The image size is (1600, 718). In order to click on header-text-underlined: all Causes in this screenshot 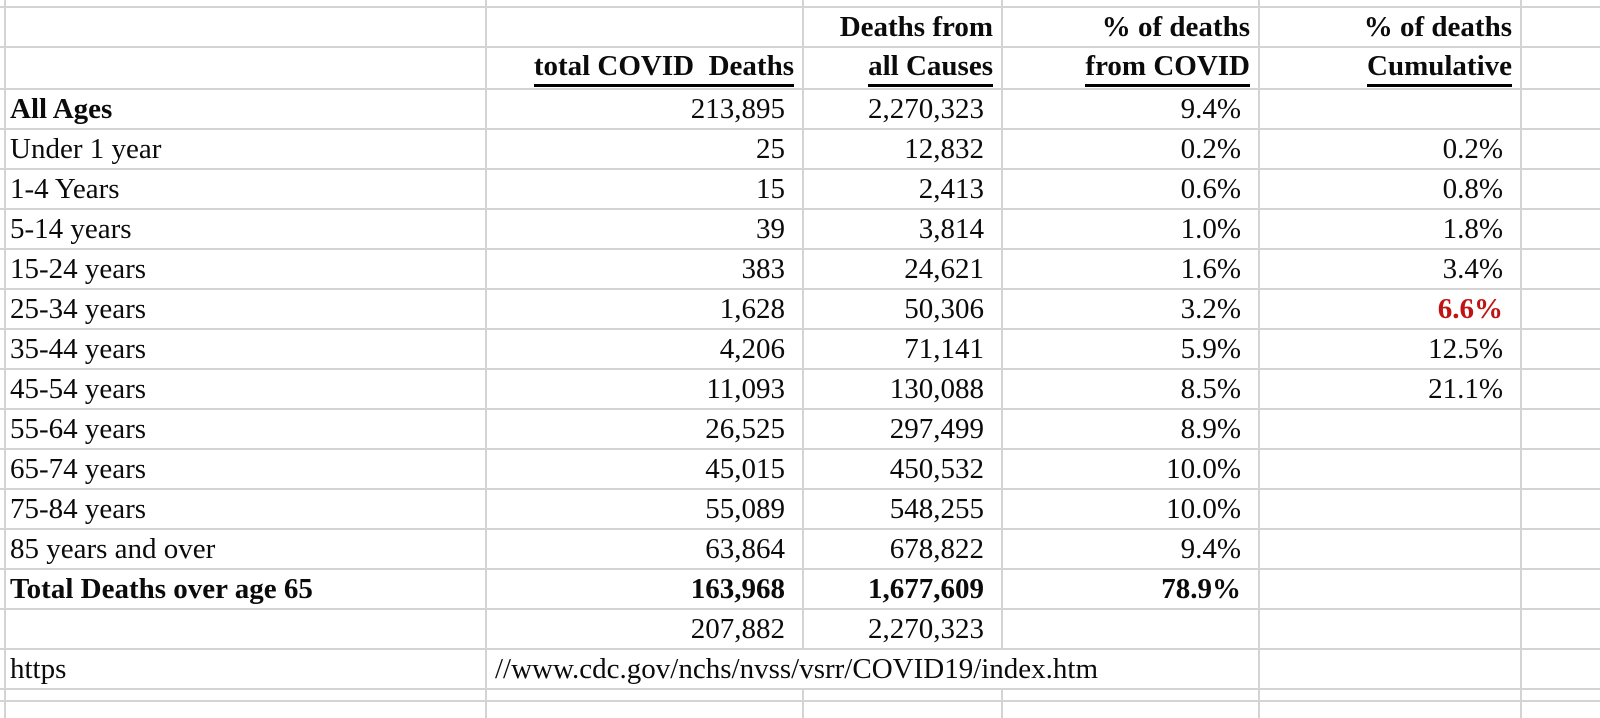, I will do `click(930, 68)`.